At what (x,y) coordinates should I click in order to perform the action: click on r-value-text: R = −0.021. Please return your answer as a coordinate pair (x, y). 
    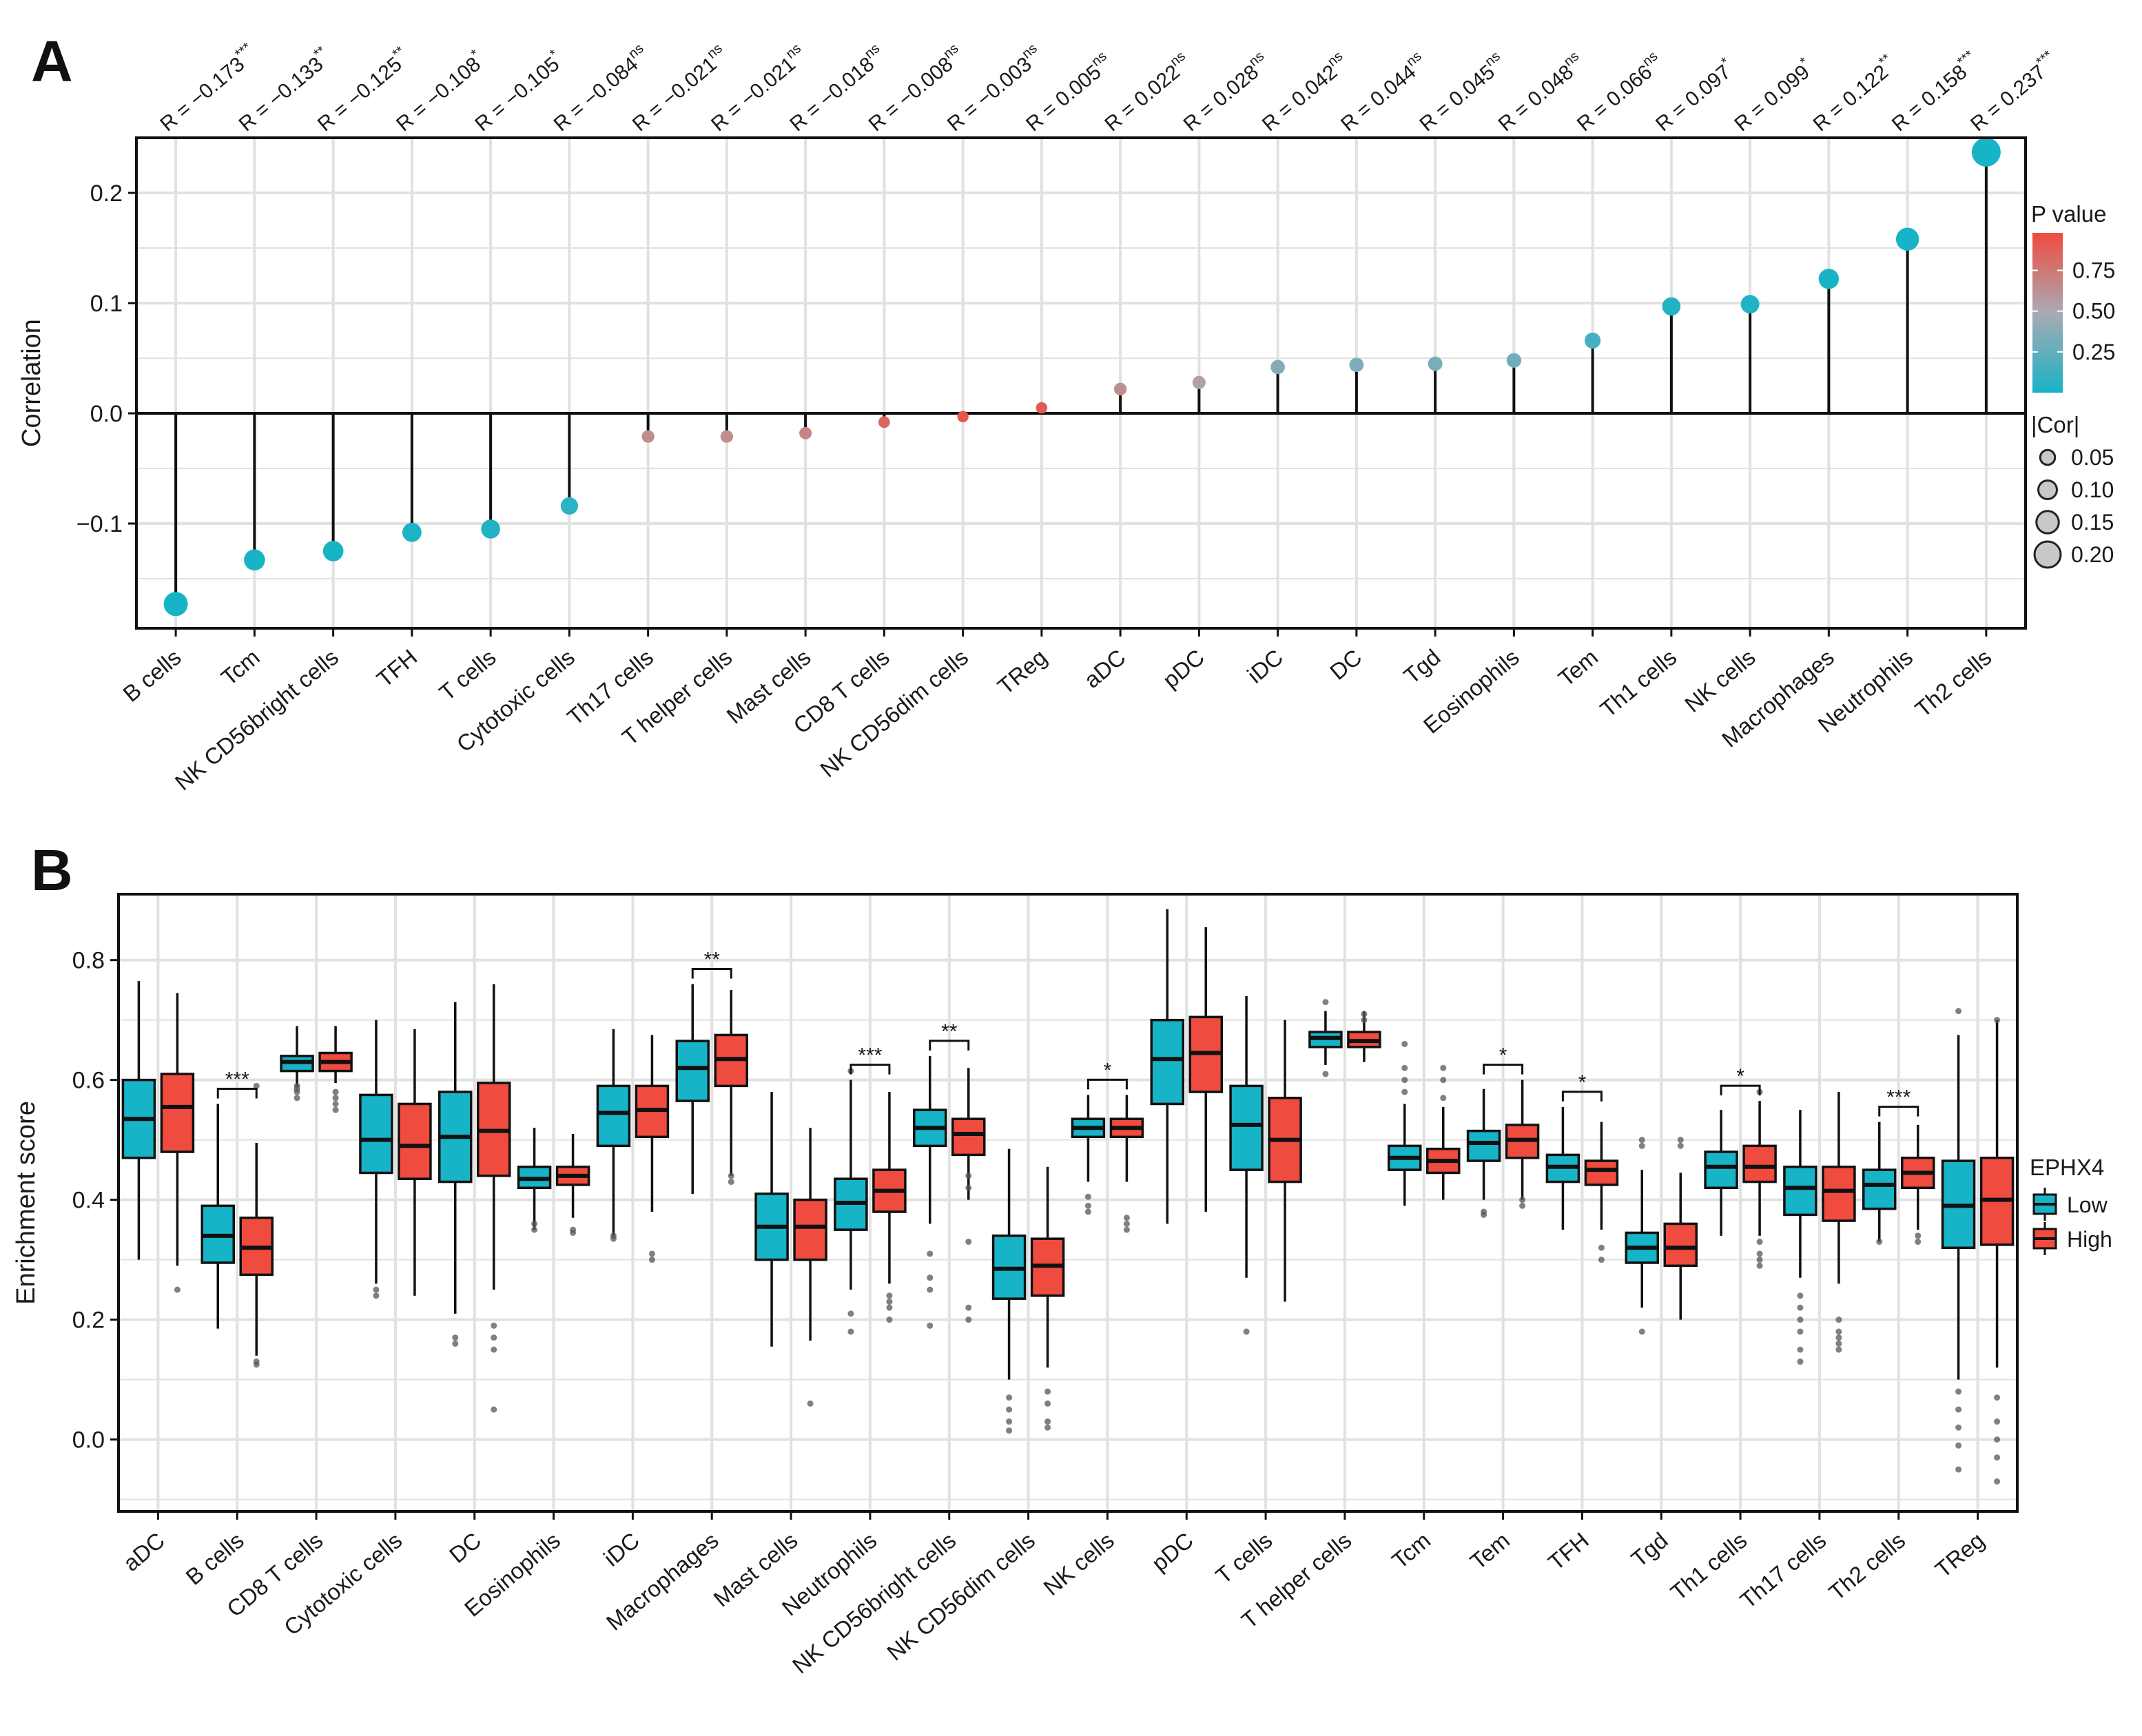
    Looking at the image, I should click on (674, 94).